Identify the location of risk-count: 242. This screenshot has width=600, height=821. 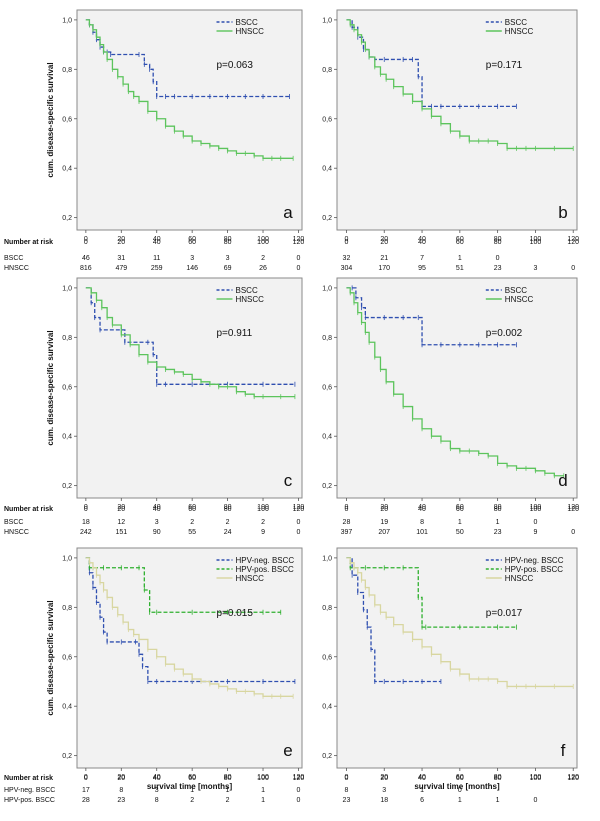
(86, 532).